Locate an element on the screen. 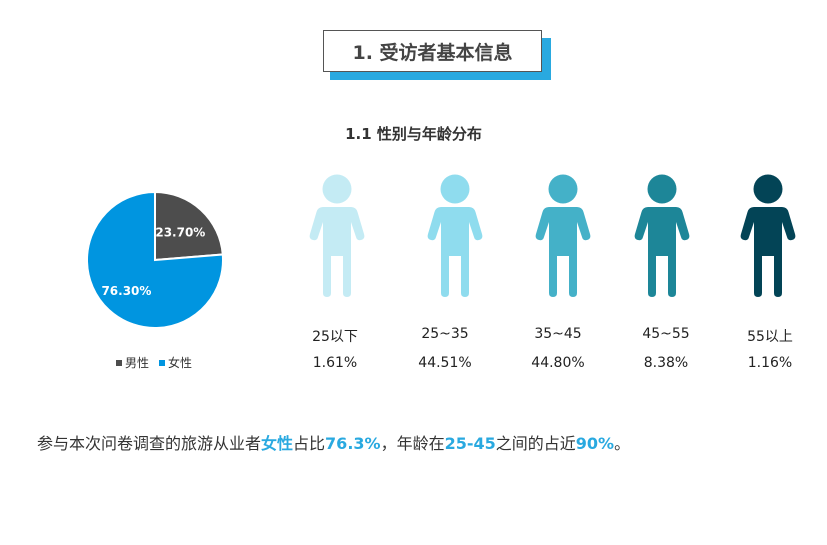 This screenshot has width=827, height=545. summary-part-2: 占比 is located at coordinates (309, 443).